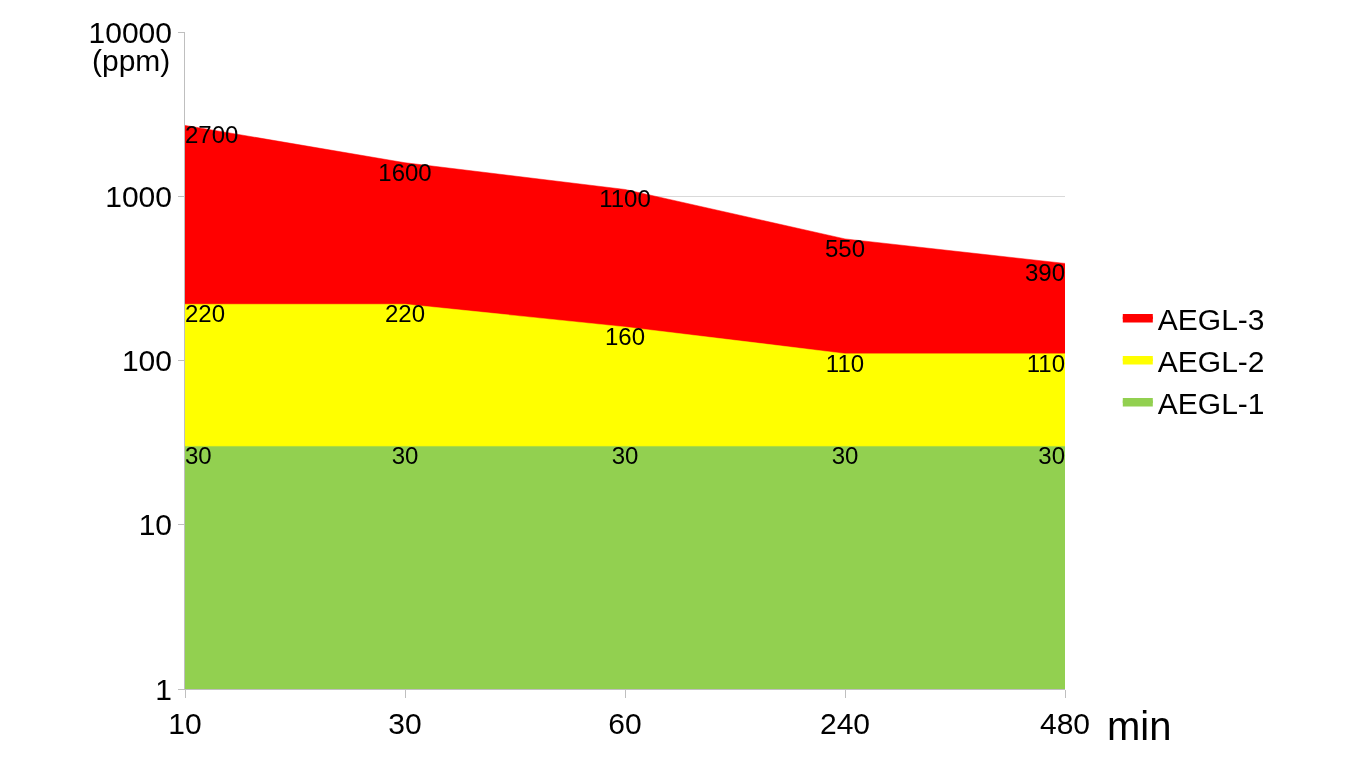 The width and height of the screenshot is (1355, 774). What do you see at coordinates (1139, 726) in the screenshot?
I see `x-axis-title: min` at bounding box center [1139, 726].